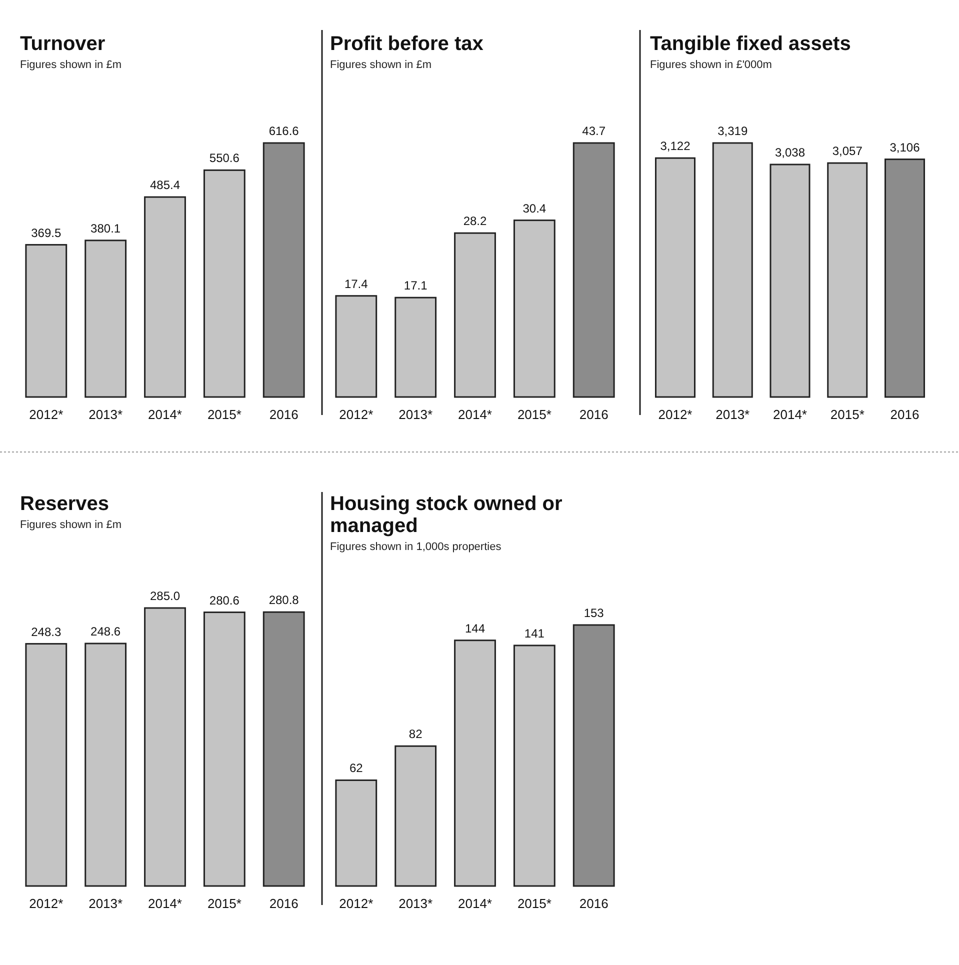 This screenshot has height=965, width=959. What do you see at coordinates (416, 547) in the screenshot?
I see `chart-subtitle: Figures shown in 1,000s properties` at bounding box center [416, 547].